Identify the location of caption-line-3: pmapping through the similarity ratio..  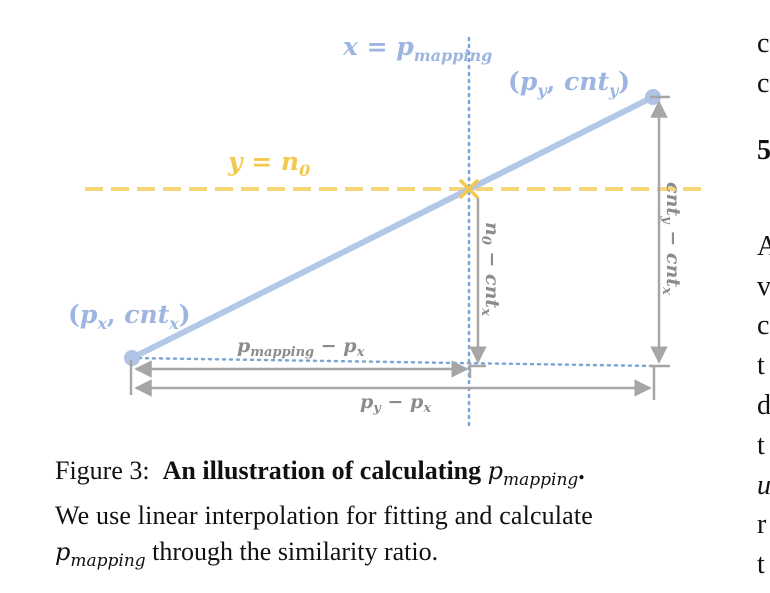
(247, 553).